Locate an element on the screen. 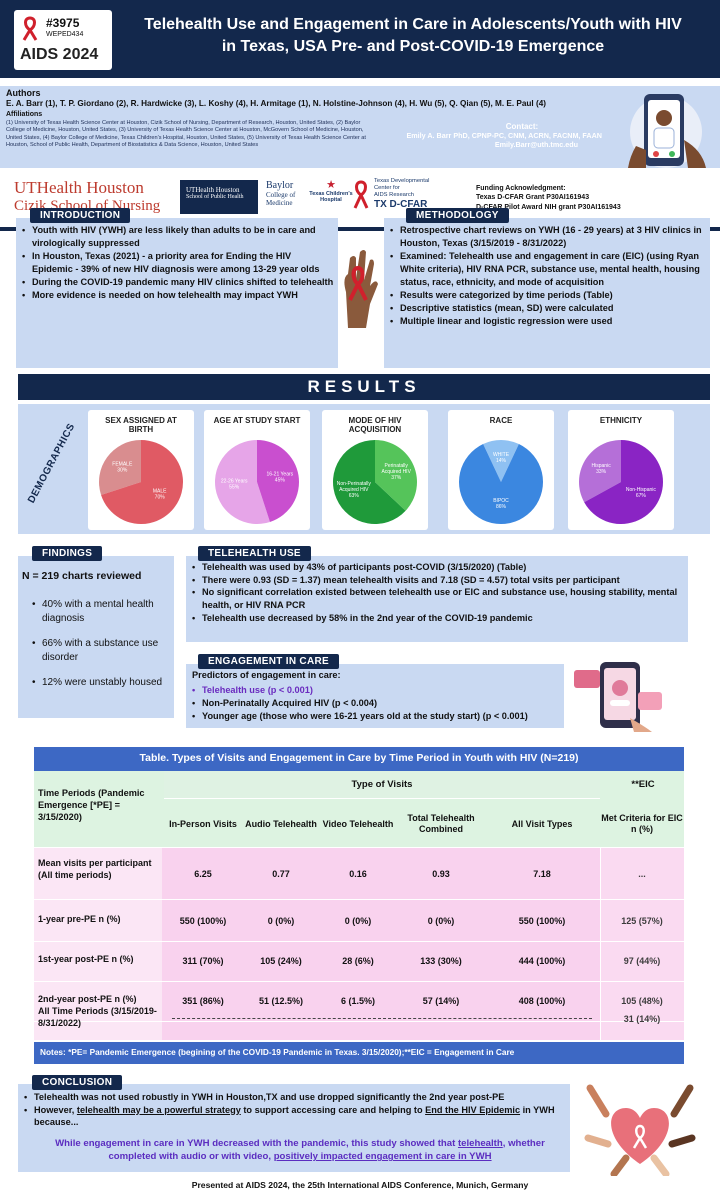 This screenshot has width=720, height=1200. doctor-phone-illustration is located at coordinates (661, 129).